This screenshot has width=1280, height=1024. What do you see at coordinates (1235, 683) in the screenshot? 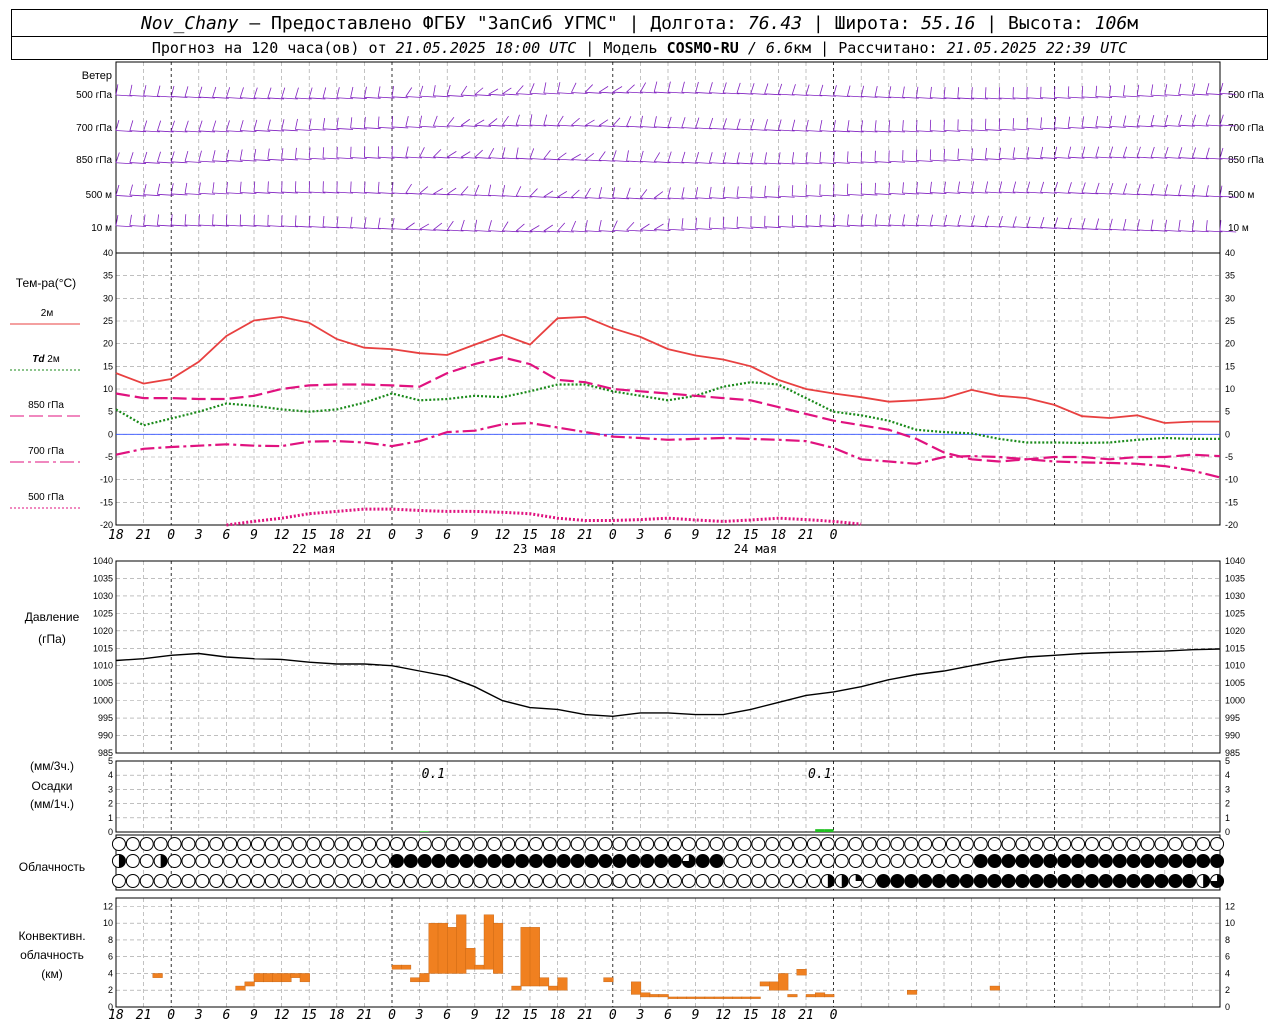
I see `y-tick-label-right: 1005` at bounding box center [1235, 683].